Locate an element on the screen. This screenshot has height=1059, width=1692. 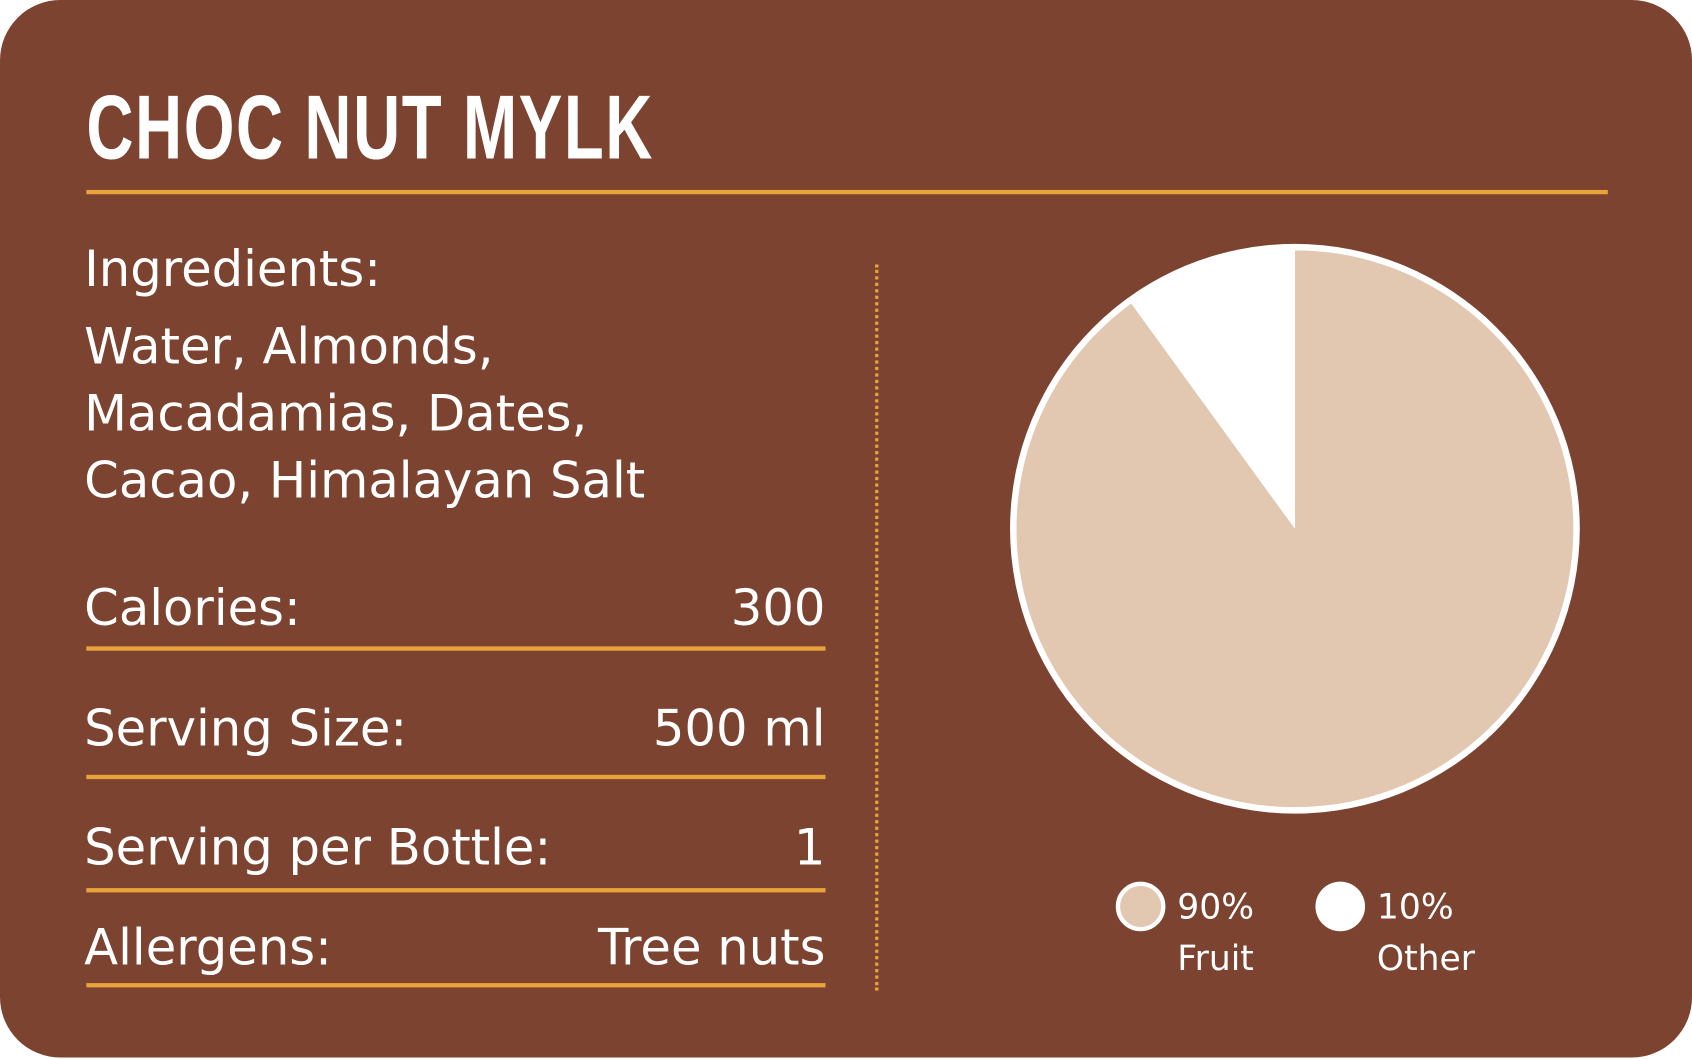
fact-value: Tree nuts is located at coordinates (712, 947).